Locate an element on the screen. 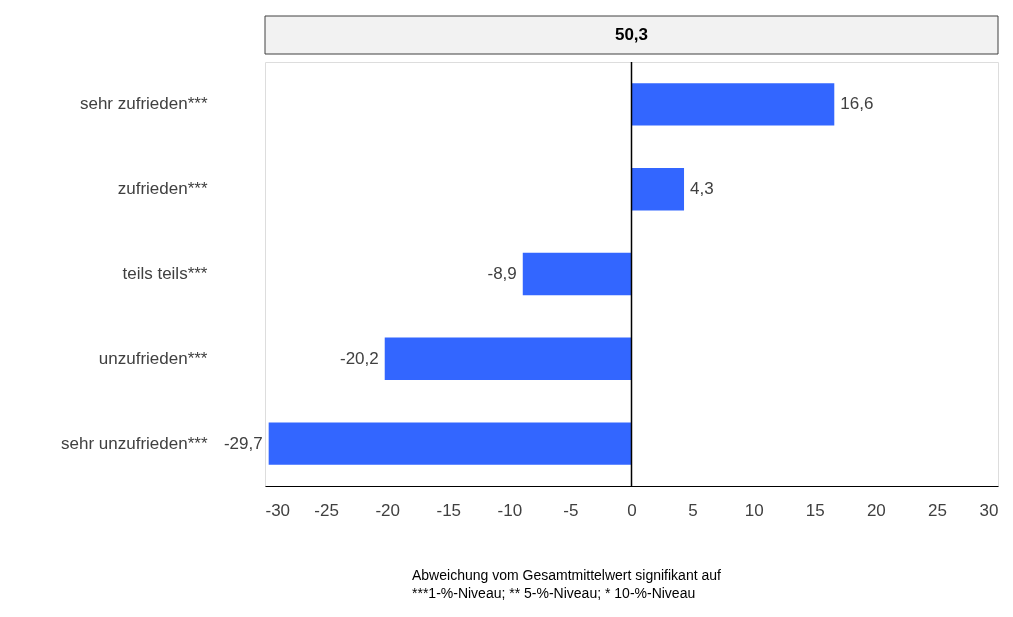  x-tick-label: -10 is located at coordinates (510, 510).